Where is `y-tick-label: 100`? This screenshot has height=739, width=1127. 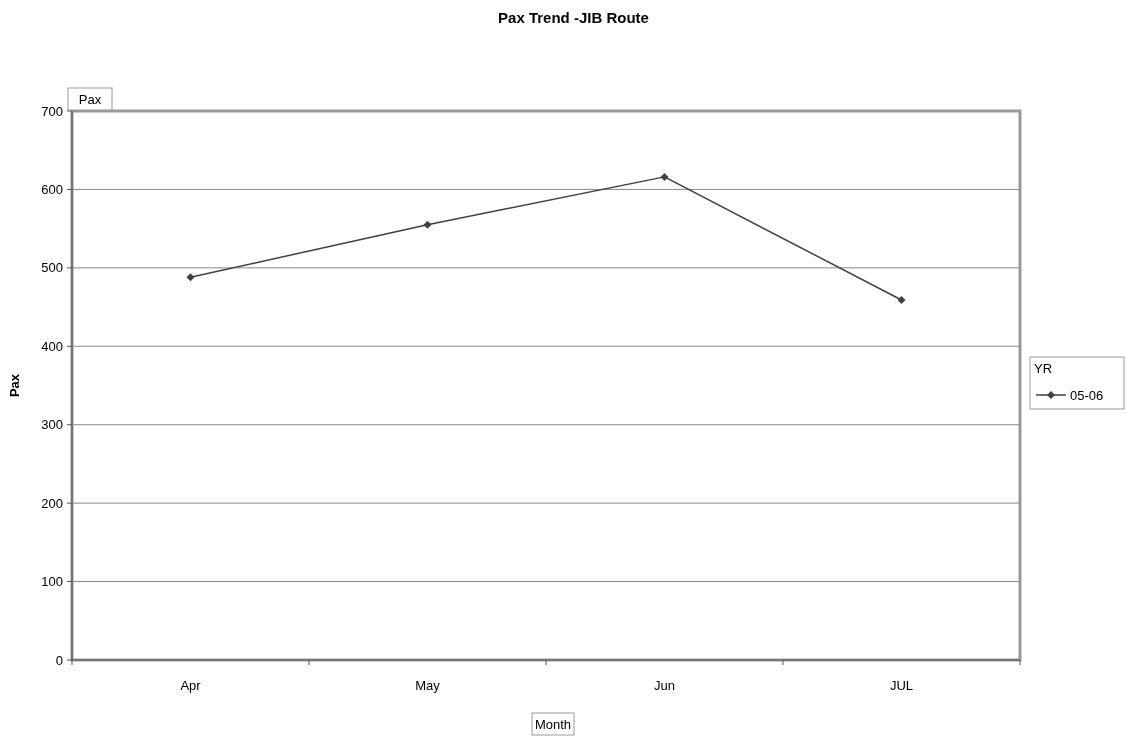 y-tick-label: 100 is located at coordinates (52, 582).